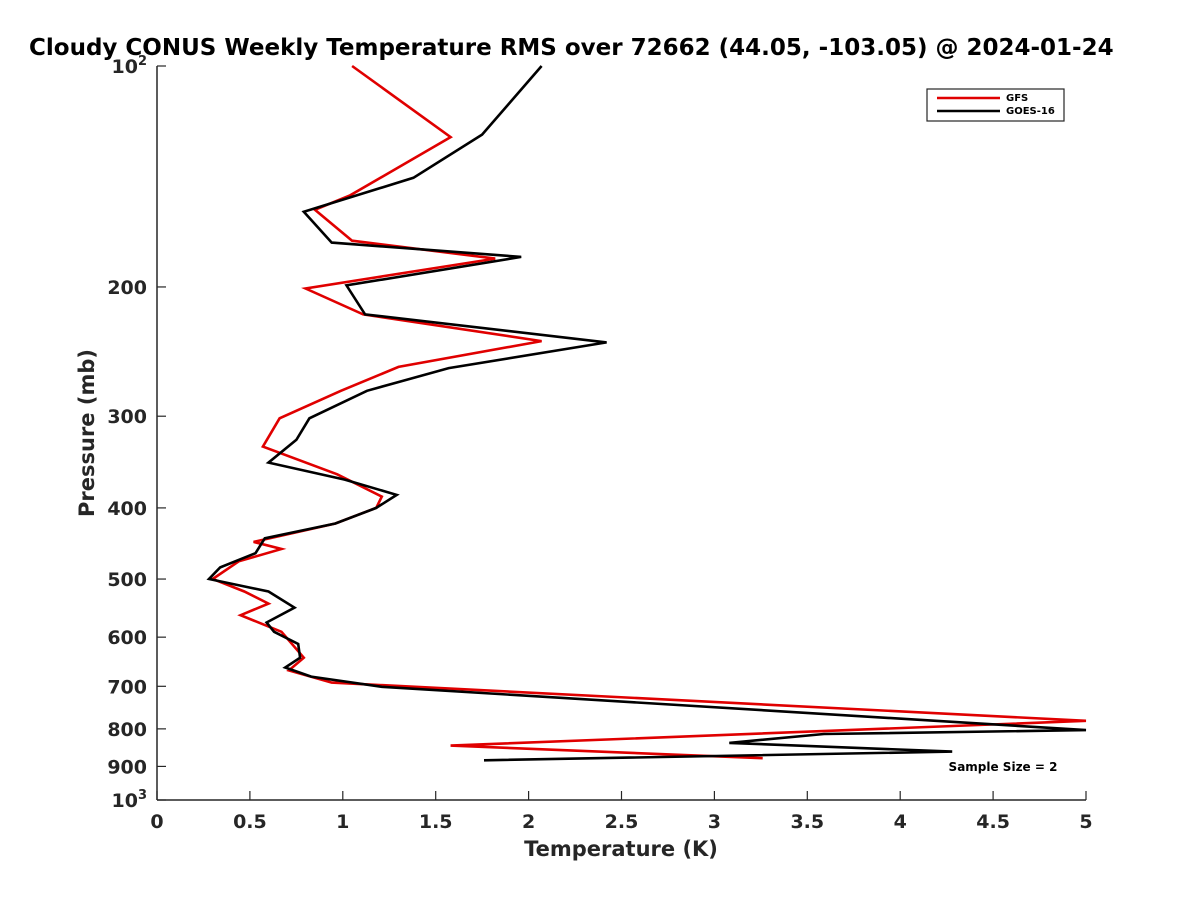 The width and height of the screenshot is (1200, 900). What do you see at coordinates (127, 767) in the screenshot?
I see `y-tick-label: 900` at bounding box center [127, 767].